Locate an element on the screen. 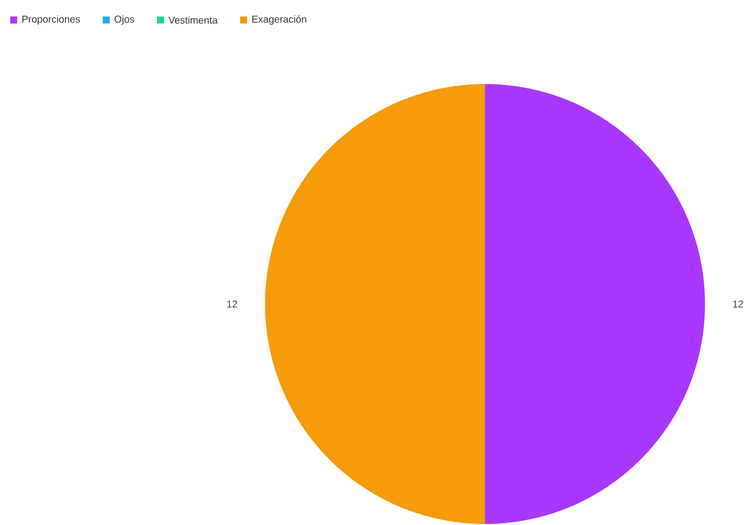  legend-label: Exageración is located at coordinates (279, 20).